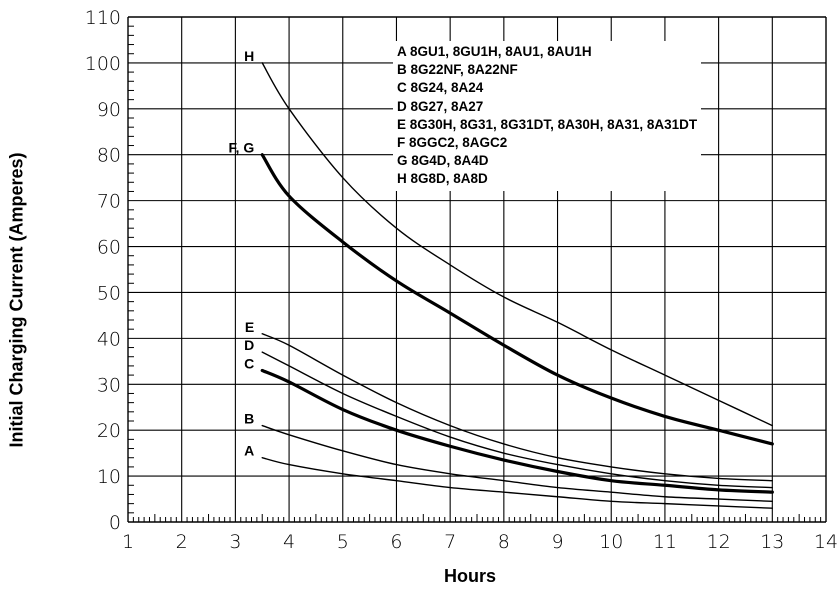 The width and height of the screenshot is (840, 597). Describe the element at coordinates (109, 156) in the screenshot. I see `y-tick-label: 80` at that location.